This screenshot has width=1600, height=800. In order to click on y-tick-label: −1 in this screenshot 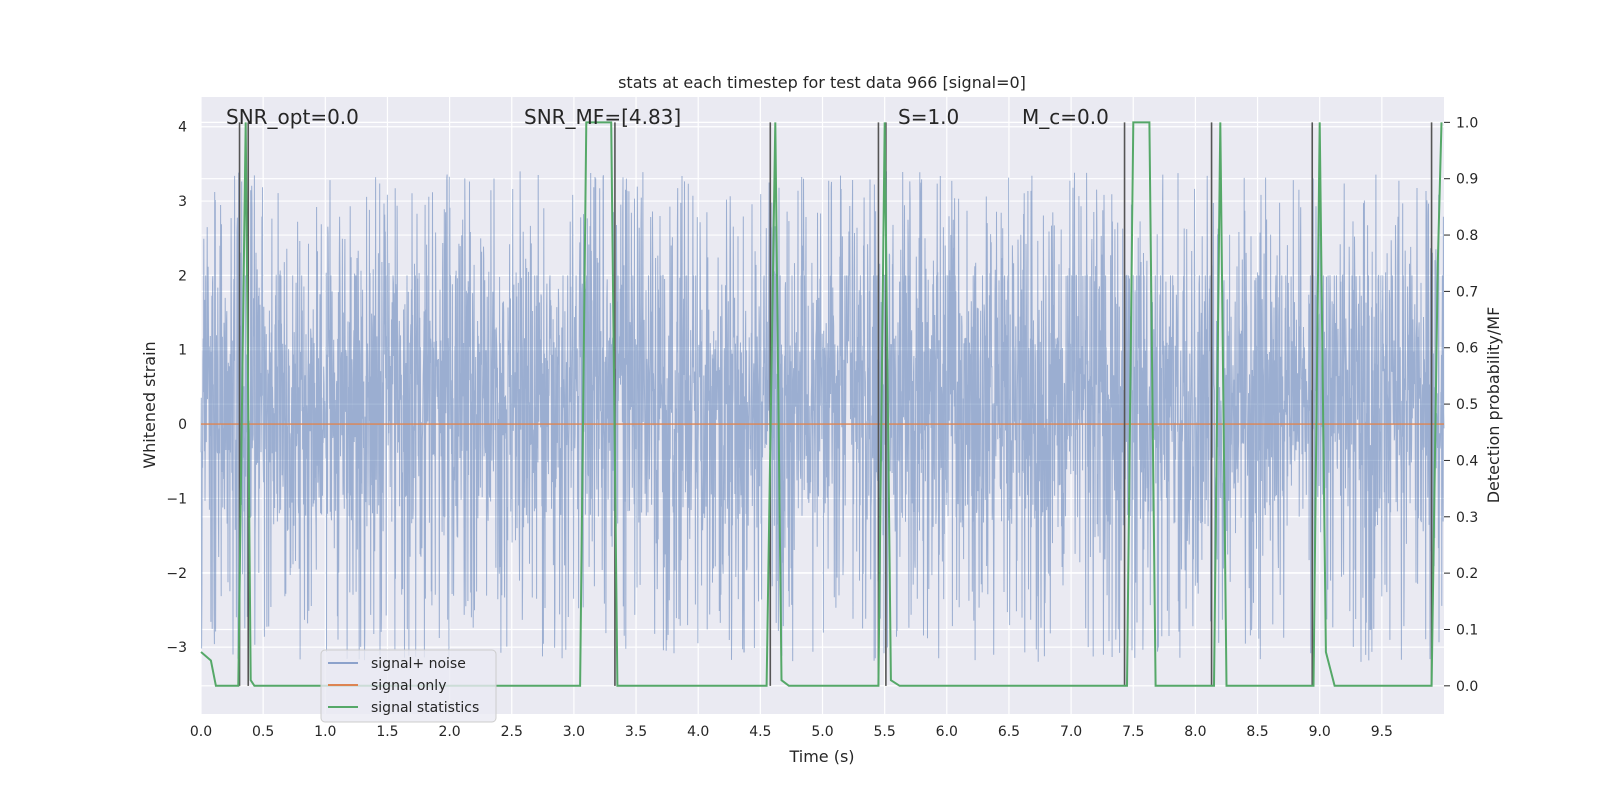, I will do `click(176, 499)`.